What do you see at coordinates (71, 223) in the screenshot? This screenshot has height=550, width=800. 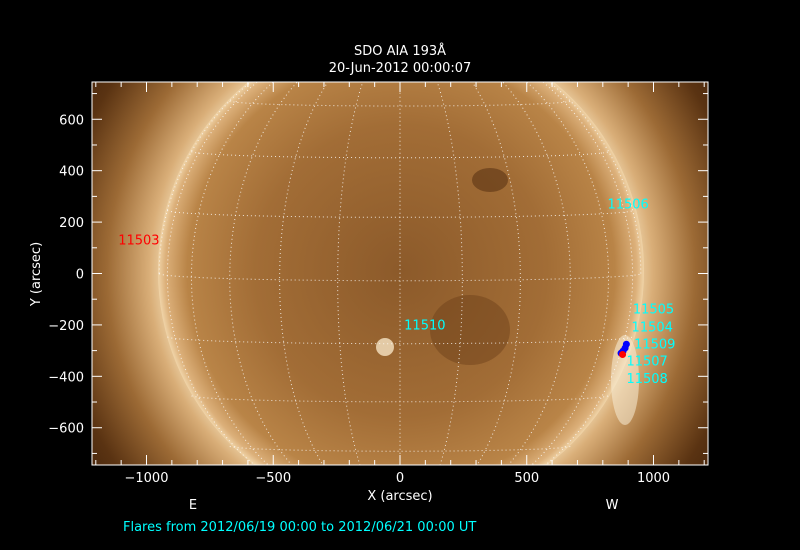 I see `y-tick-label: 200` at bounding box center [71, 223].